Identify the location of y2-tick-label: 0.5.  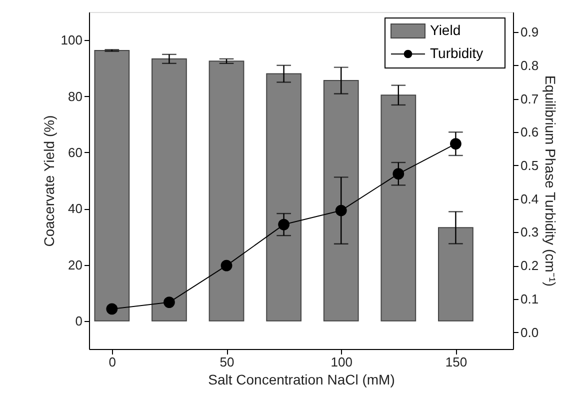
(529, 165).